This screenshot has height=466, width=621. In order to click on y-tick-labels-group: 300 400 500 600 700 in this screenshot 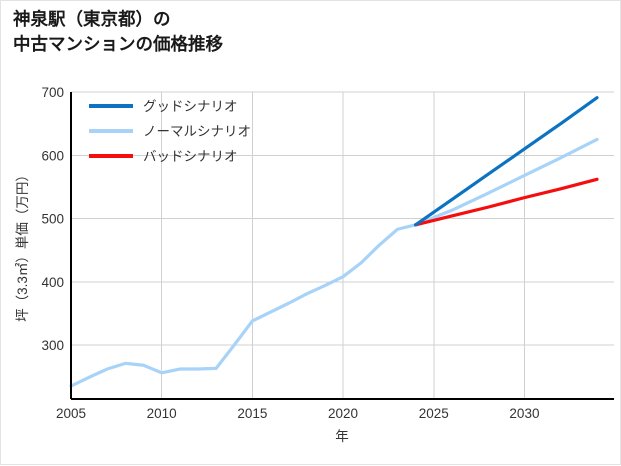, I will do `click(52, 219)`.